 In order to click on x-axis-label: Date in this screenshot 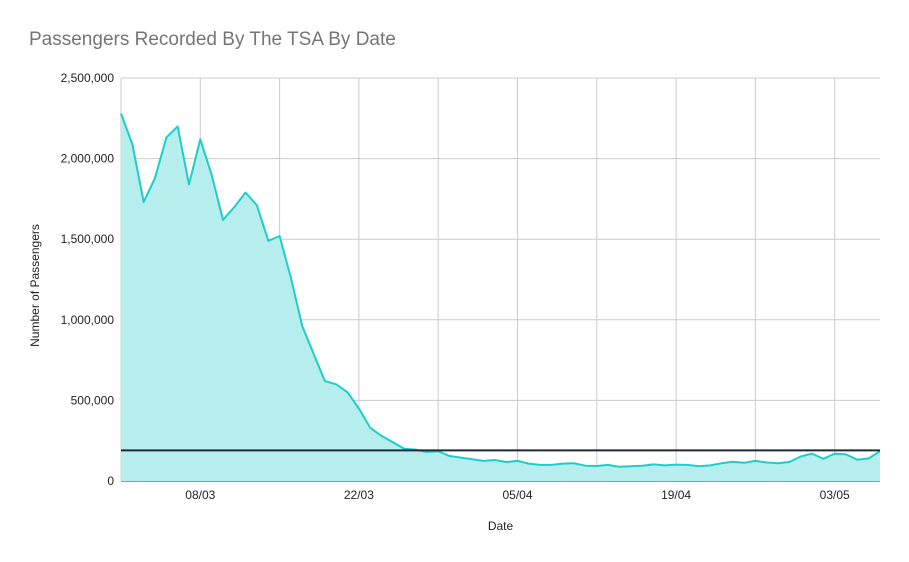, I will do `click(501, 526)`.